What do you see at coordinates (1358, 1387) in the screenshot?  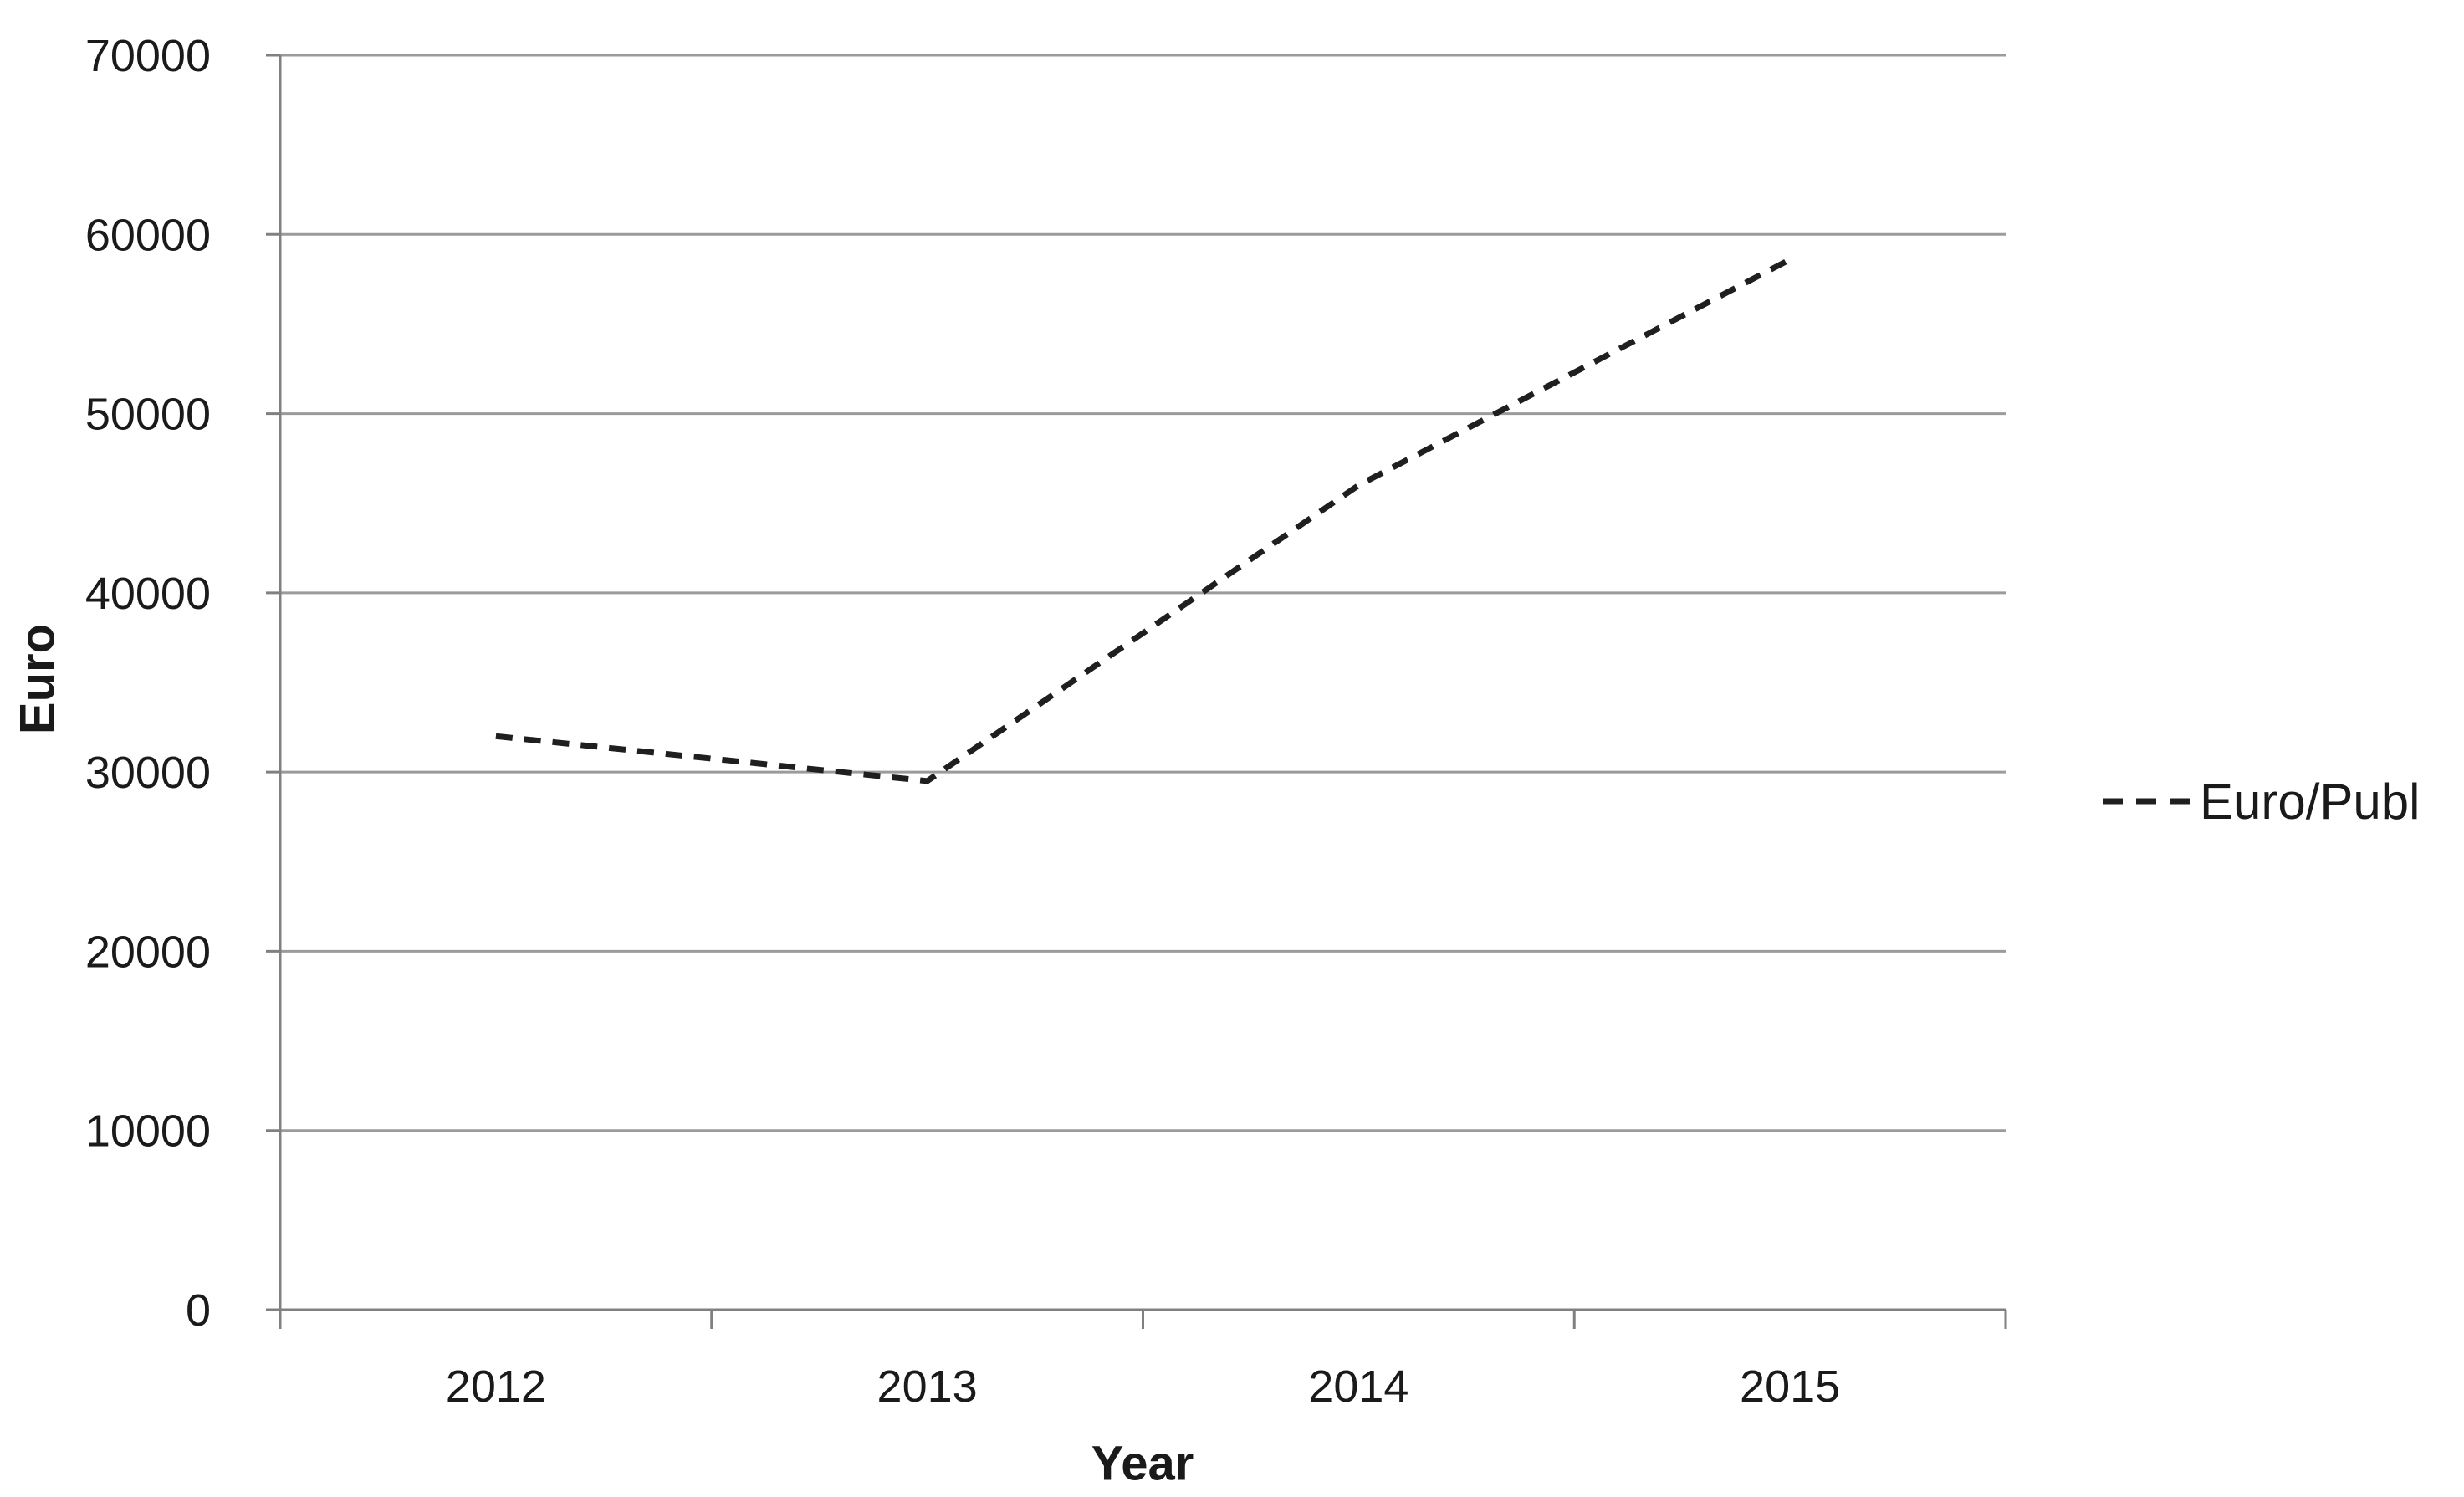 I see `x-tick-label: 2014` at bounding box center [1358, 1387].